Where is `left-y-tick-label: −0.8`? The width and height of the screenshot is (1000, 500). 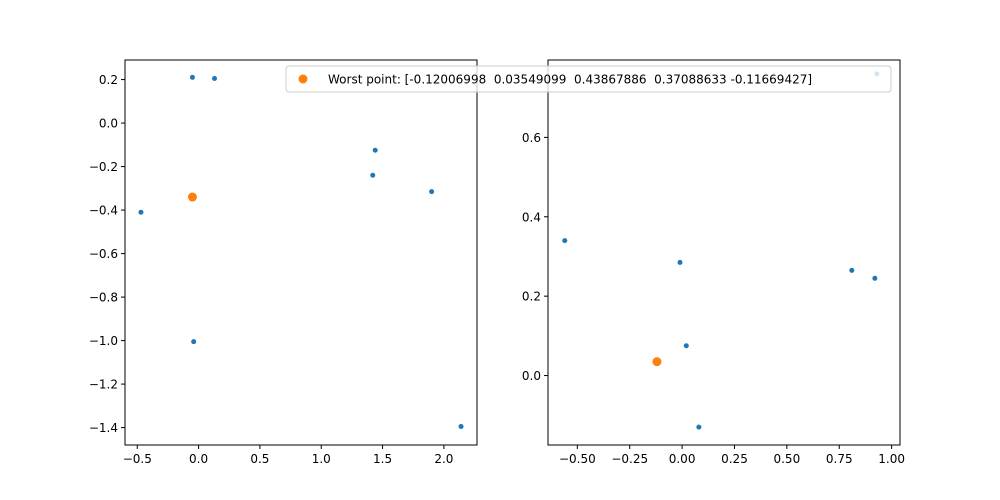
left-y-tick-label: −0.8 is located at coordinates (103, 298).